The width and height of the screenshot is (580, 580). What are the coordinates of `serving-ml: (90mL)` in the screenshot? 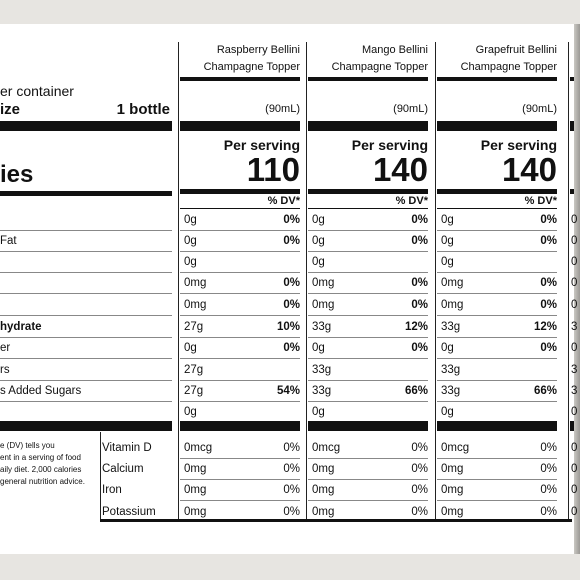 It's located at (410, 109).